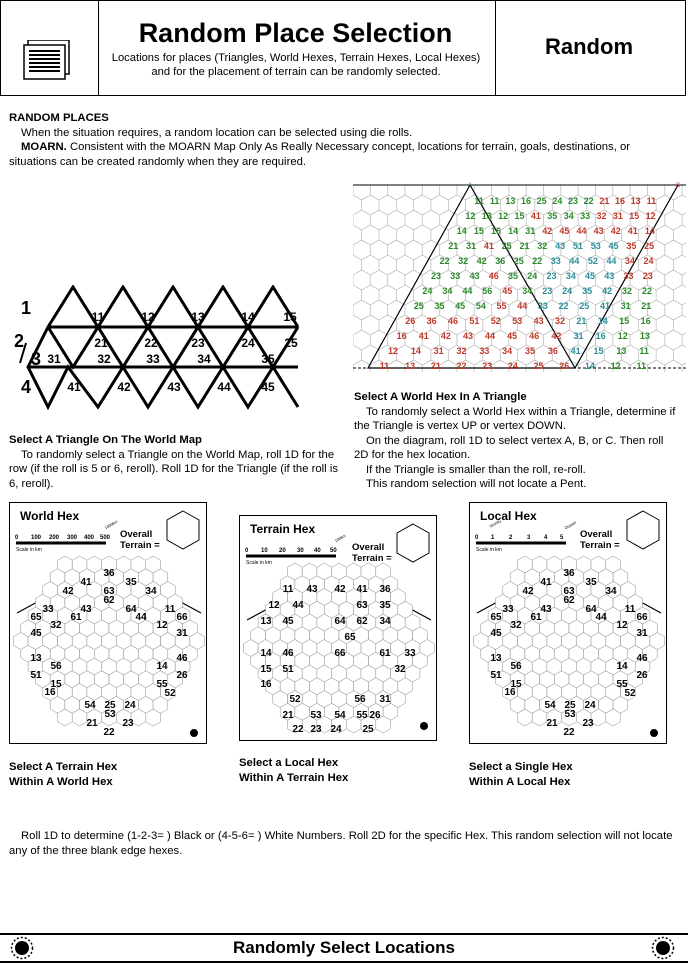 The height and width of the screenshot is (964, 688). What do you see at coordinates (470, 186) in the screenshot?
I see `vertex-a-label: A` at bounding box center [470, 186].